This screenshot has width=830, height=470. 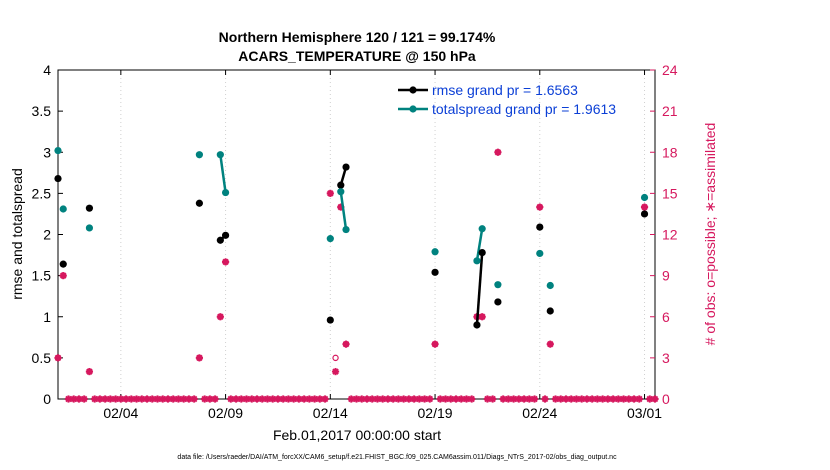 I want to click on x-tick-label: 02/19, so click(x=435, y=413).